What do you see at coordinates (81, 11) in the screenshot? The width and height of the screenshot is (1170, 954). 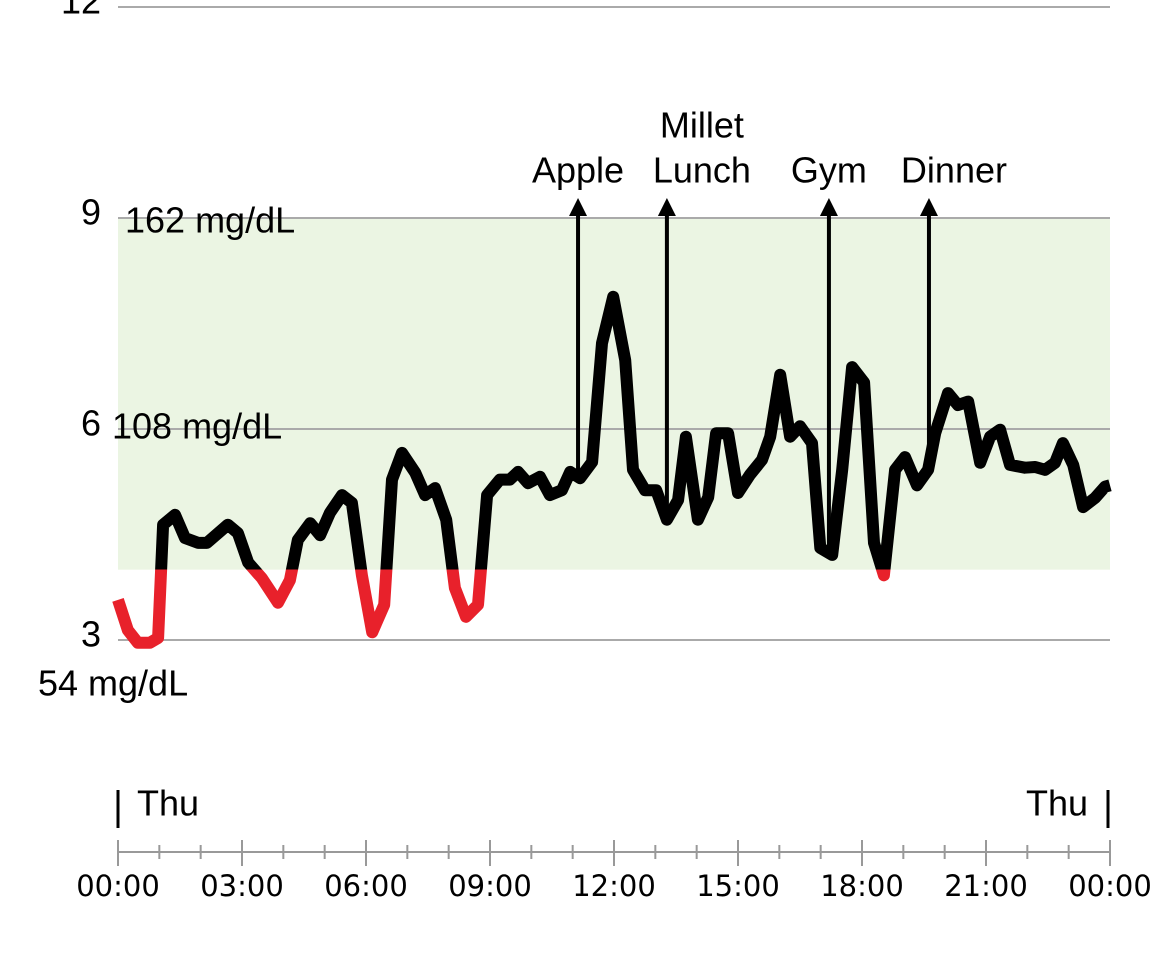 I see `y-tick-label: 12` at bounding box center [81, 11].